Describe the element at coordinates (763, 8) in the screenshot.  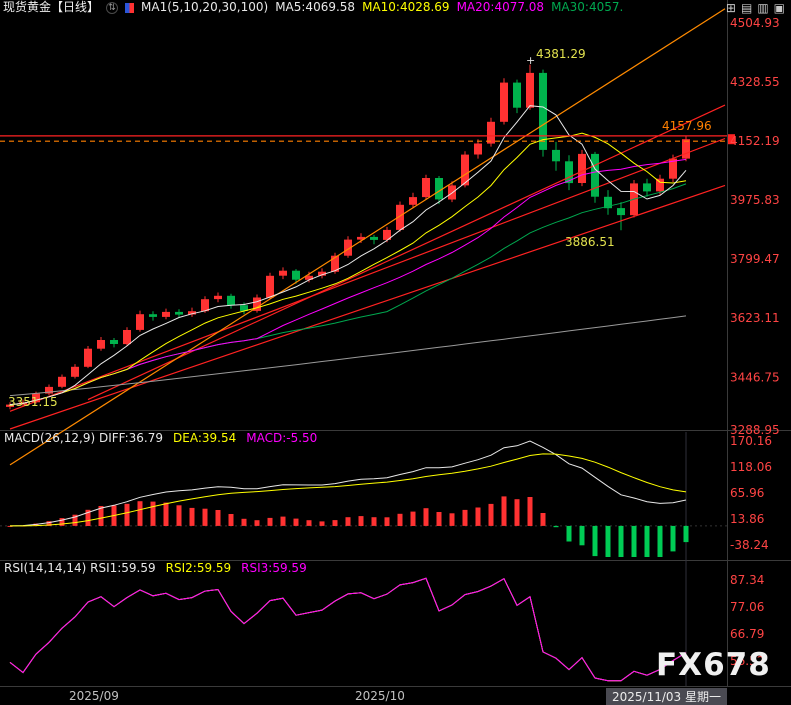
I see `split-panel-view-icon: ▥` at that location.